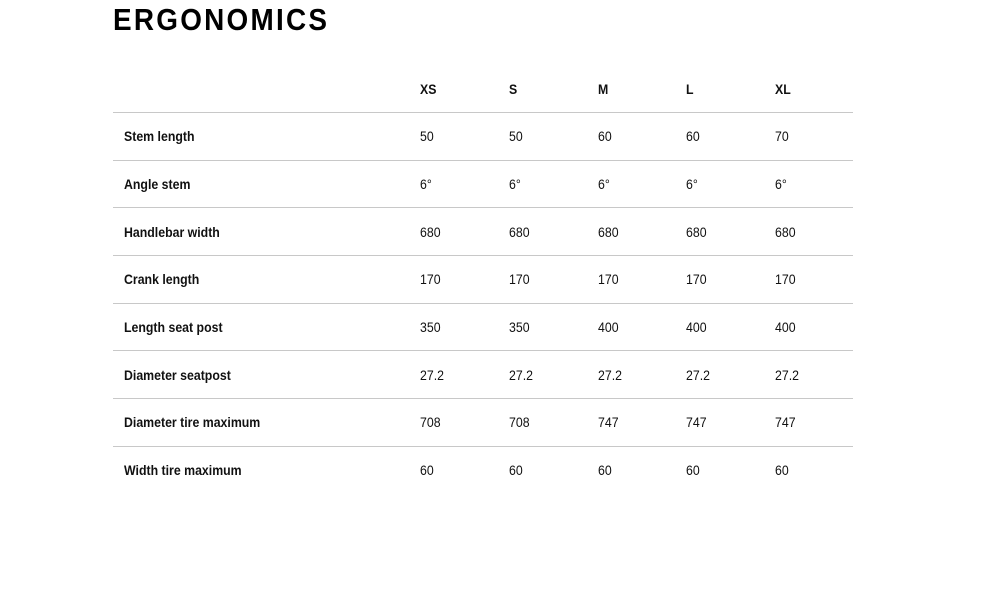 Image resolution: width=1000 pixels, height=600 pixels. What do you see at coordinates (483, 185) in the screenshot?
I see `table-row: Angle stem 6° 6° 6° 6° 6°` at bounding box center [483, 185].